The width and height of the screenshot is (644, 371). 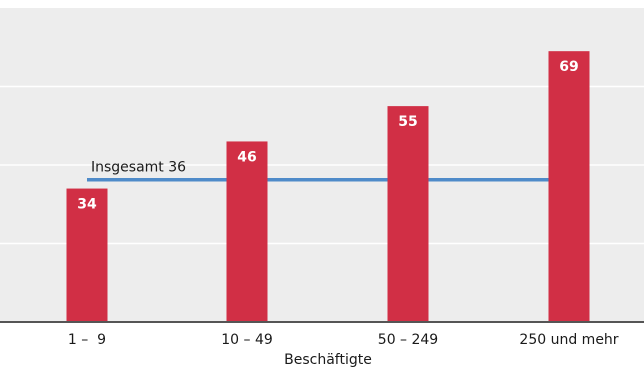 I want to click on x-tick-label: 250 und mehr, so click(x=568, y=340).